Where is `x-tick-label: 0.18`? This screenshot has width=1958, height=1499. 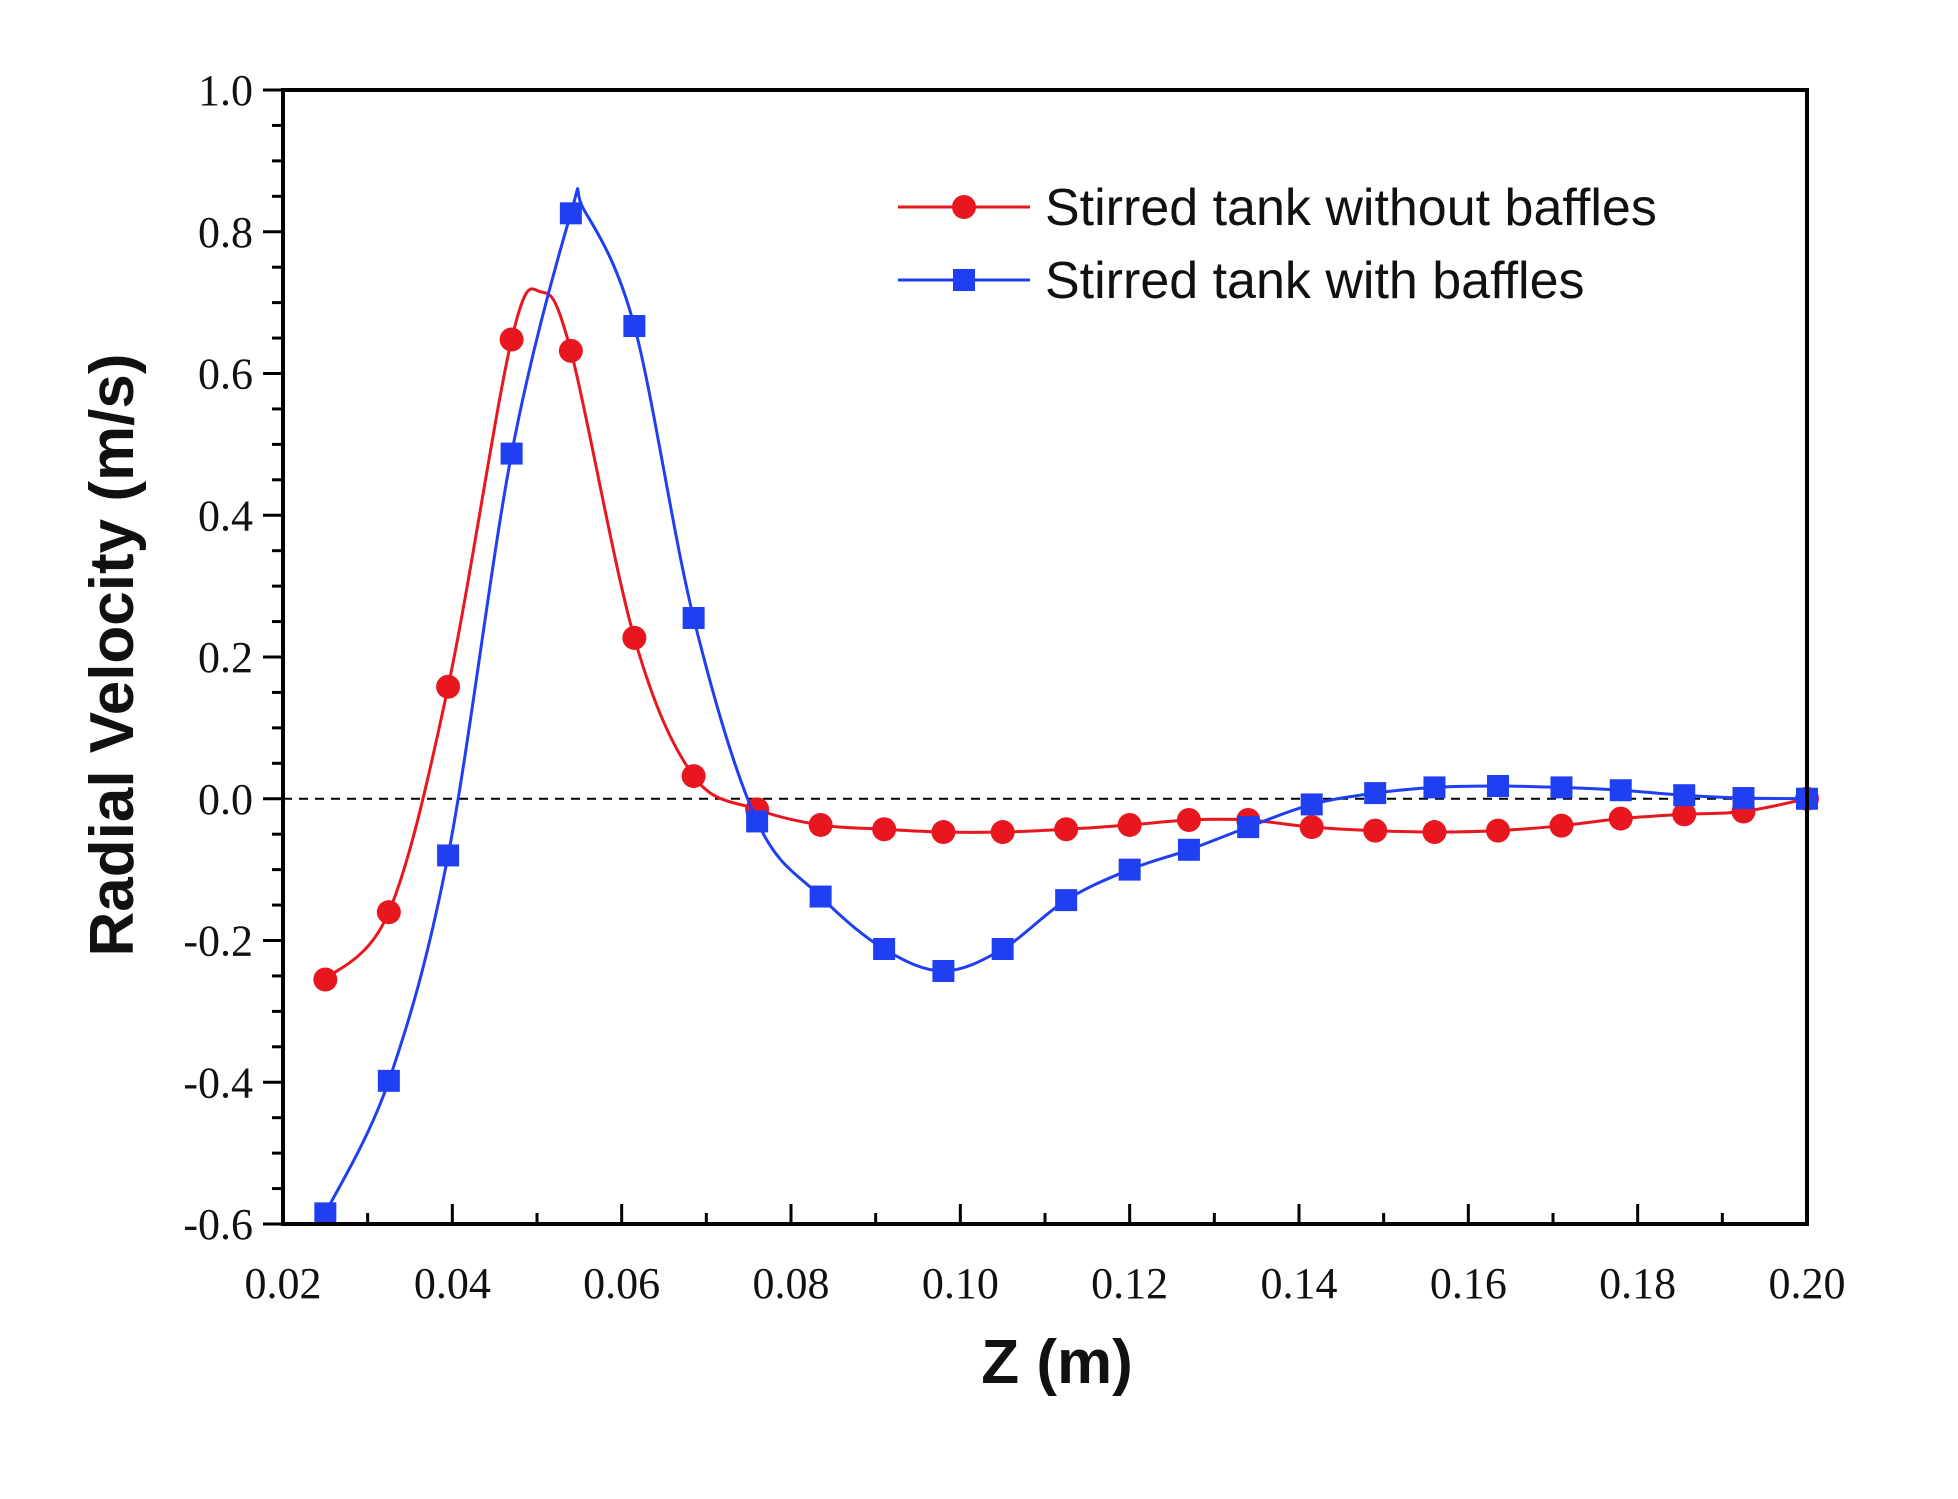
x-tick-label: 0.18 is located at coordinates (1637, 1283).